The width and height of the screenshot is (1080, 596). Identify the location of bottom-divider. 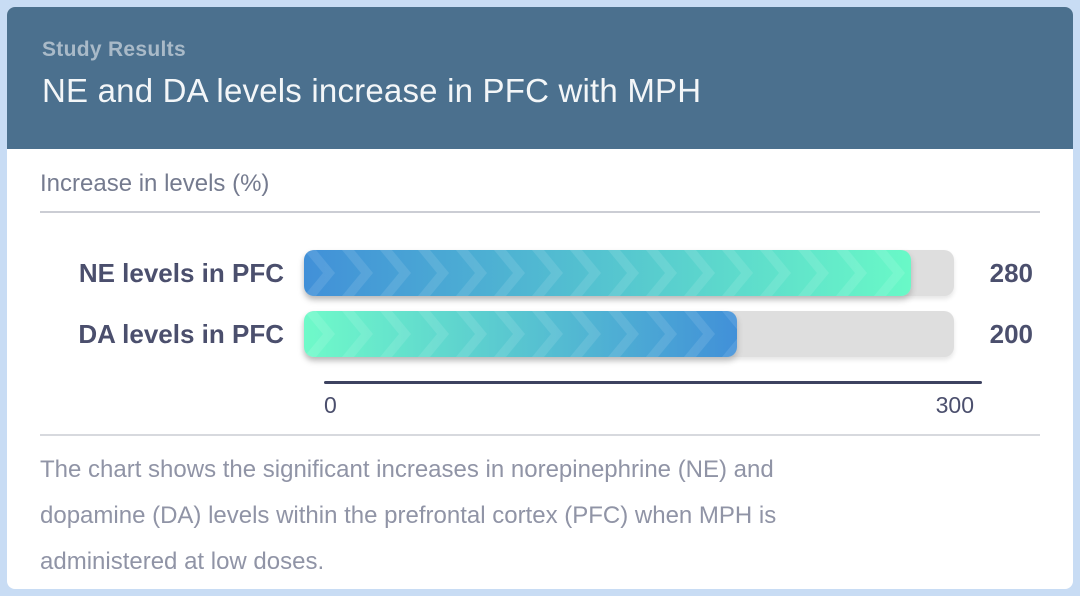
(540, 435).